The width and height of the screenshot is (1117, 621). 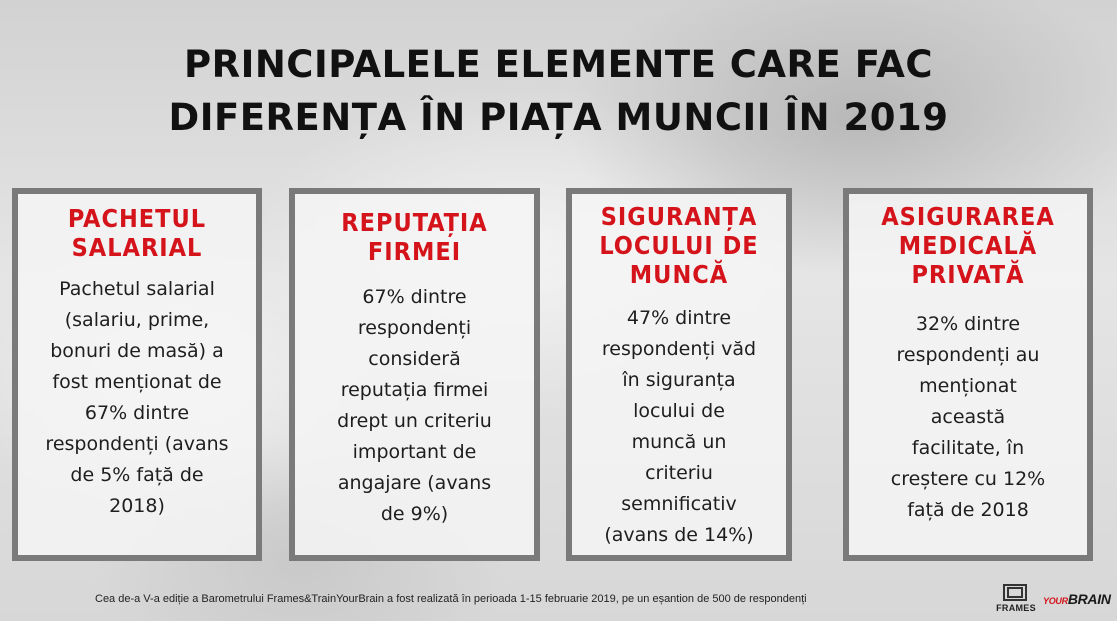 What do you see at coordinates (679, 473) in the screenshot?
I see `card-body-line: criteriu` at bounding box center [679, 473].